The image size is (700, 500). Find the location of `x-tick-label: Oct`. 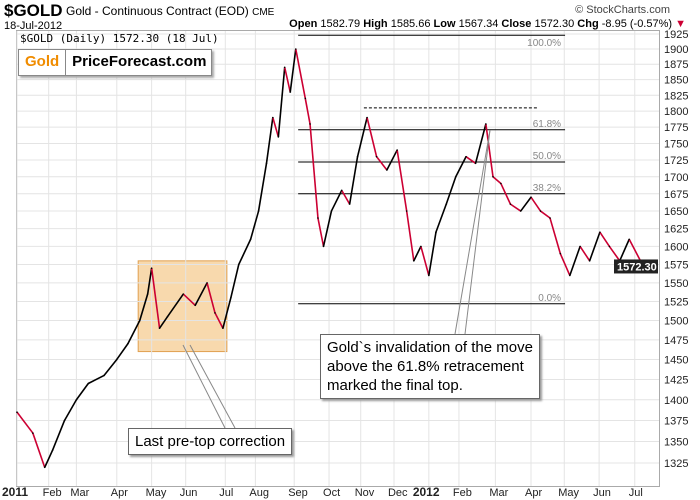

x-tick-label: Oct is located at coordinates (331, 493).